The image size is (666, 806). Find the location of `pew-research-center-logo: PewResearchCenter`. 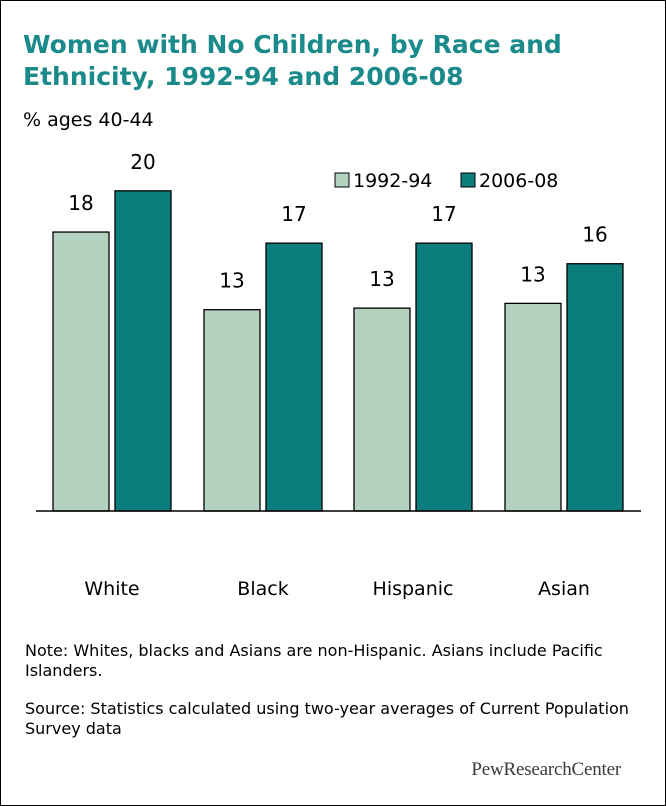

pew-research-center-logo: PewResearchCenter is located at coordinates (546, 770).